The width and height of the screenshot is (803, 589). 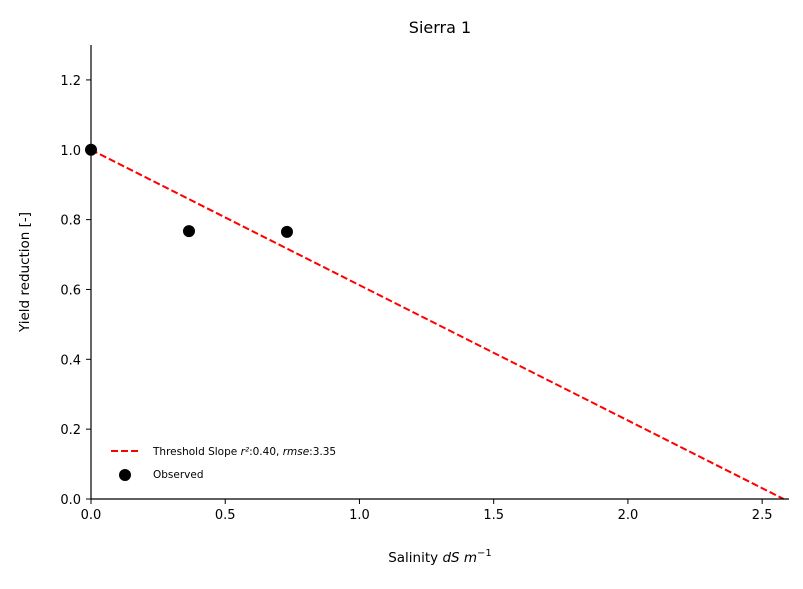 I want to click on legend-label-prefix: Threshold Slope, so click(x=196, y=452).